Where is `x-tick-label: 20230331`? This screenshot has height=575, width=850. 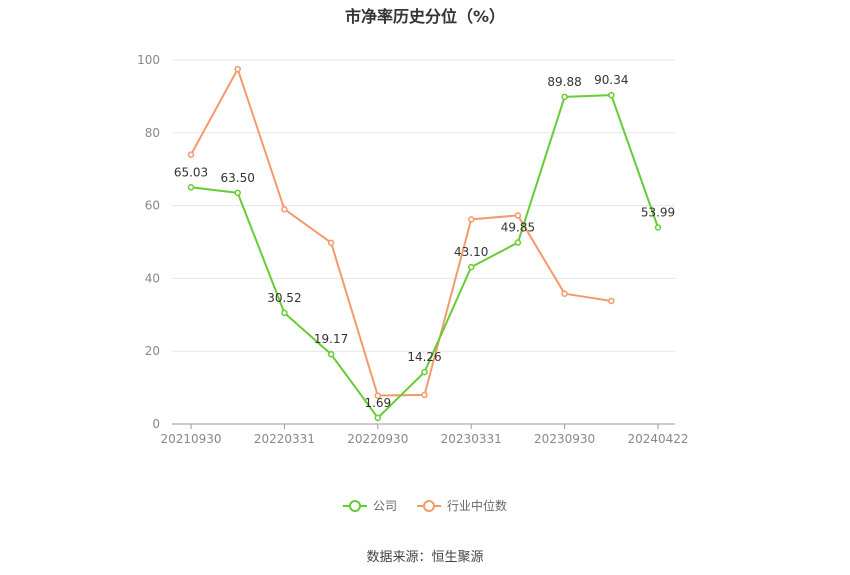 x-tick-label: 20230331 is located at coordinates (471, 439).